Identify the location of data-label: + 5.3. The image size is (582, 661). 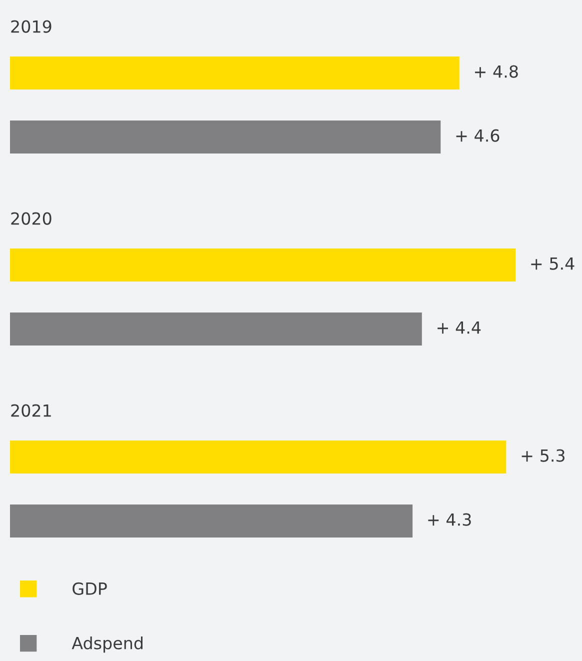
(543, 455).